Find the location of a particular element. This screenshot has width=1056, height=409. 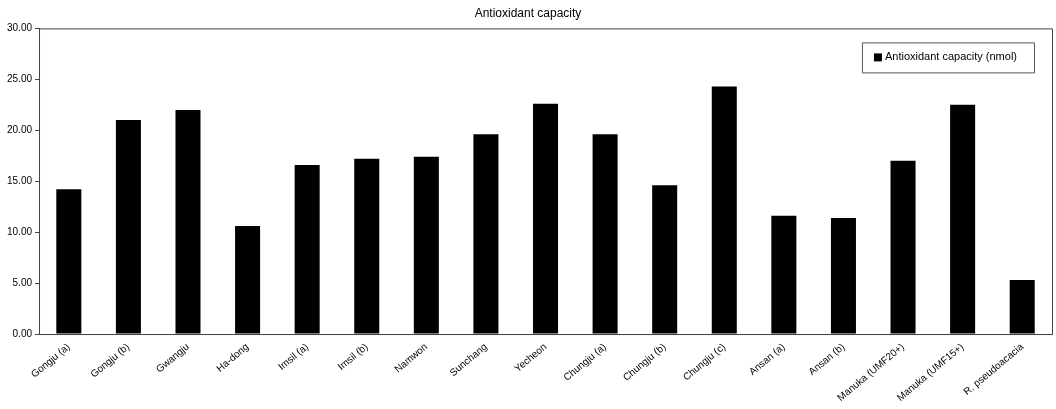

chart-title: Antioxidant capacity is located at coordinates (528, 12).